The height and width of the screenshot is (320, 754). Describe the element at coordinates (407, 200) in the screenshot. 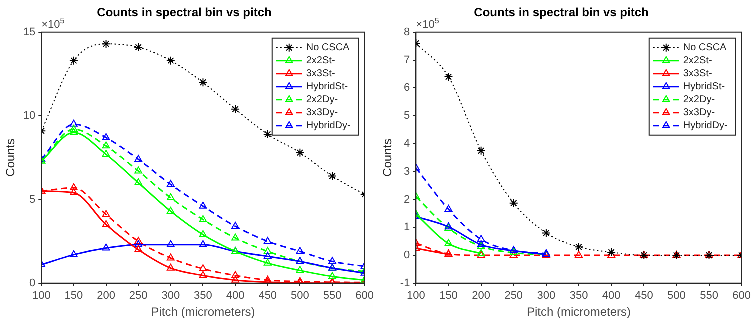

I see `y-tick-label: 2` at that location.